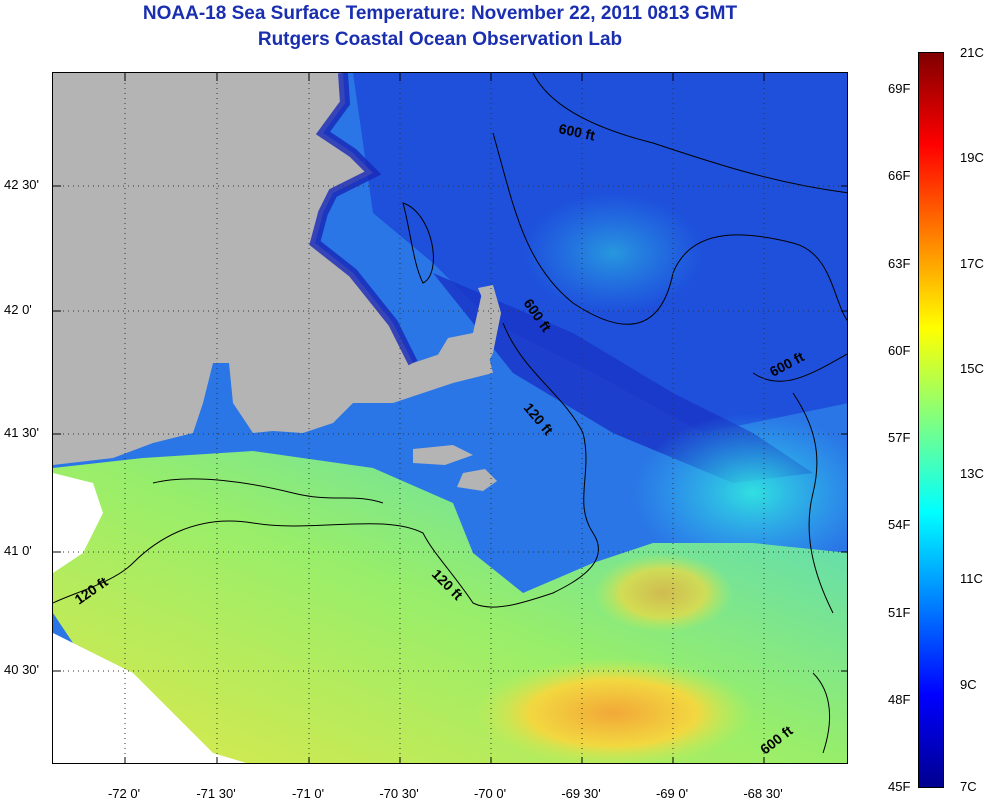 The height and width of the screenshot is (802, 992). I want to click on colorbar-label-c: 9C, so click(968, 684).